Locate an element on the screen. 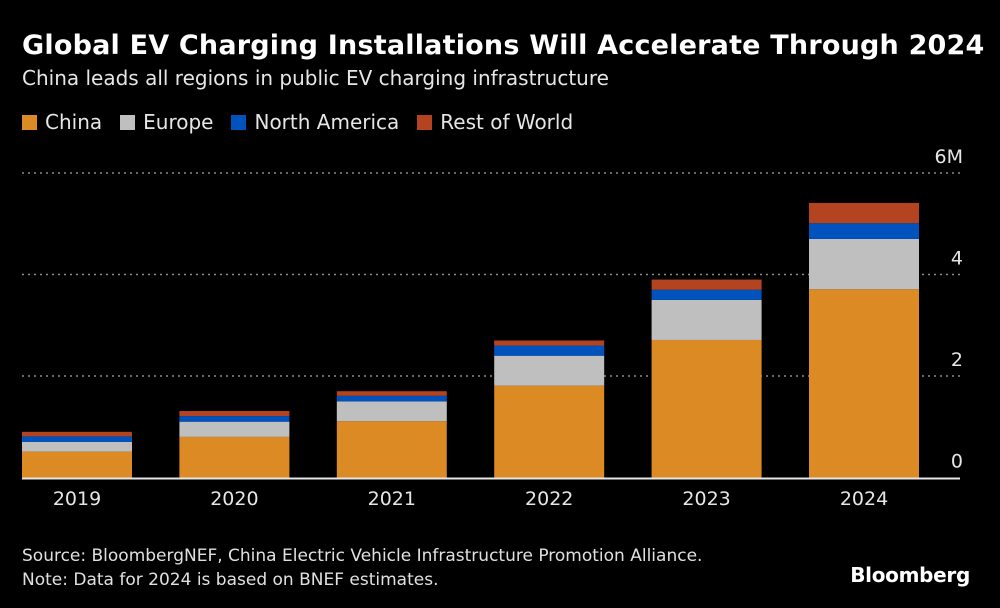  y-tick-label: 2 is located at coordinates (957, 360).